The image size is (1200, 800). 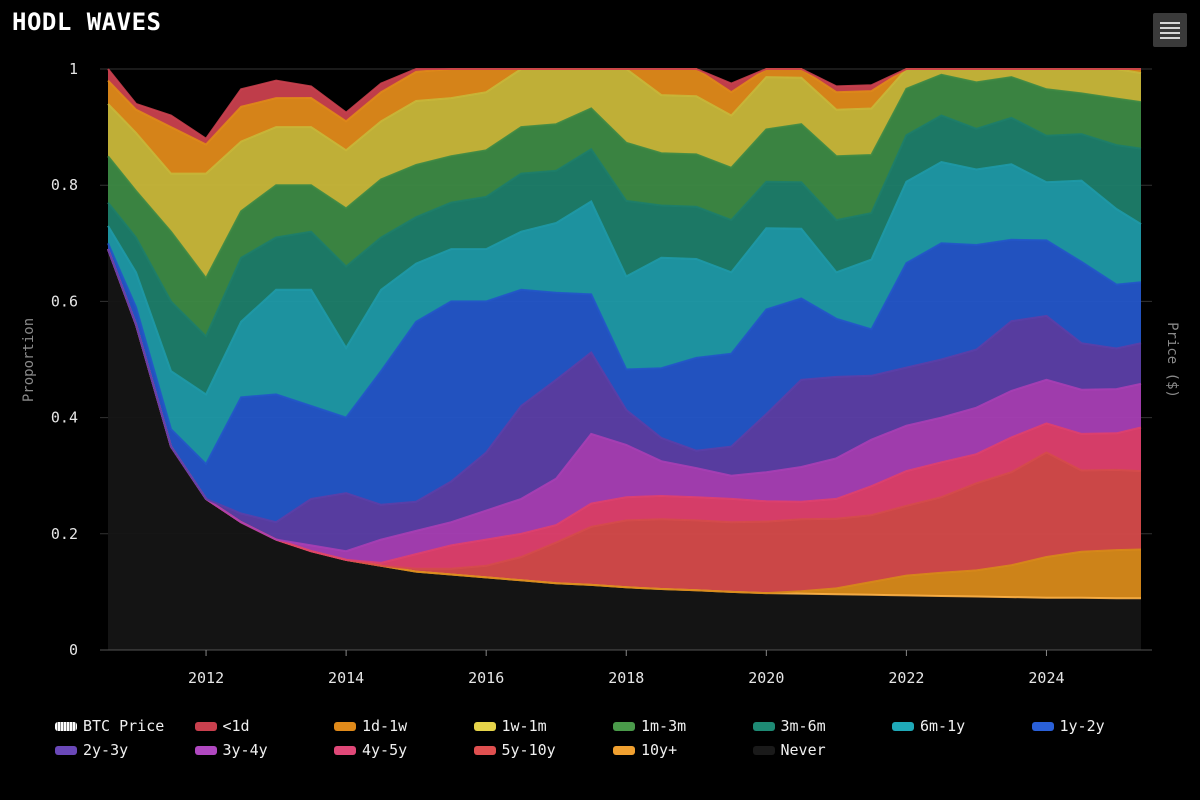 What do you see at coordinates (664, 726) in the screenshot?
I see `legend-label: 1m-3m` at bounding box center [664, 726].